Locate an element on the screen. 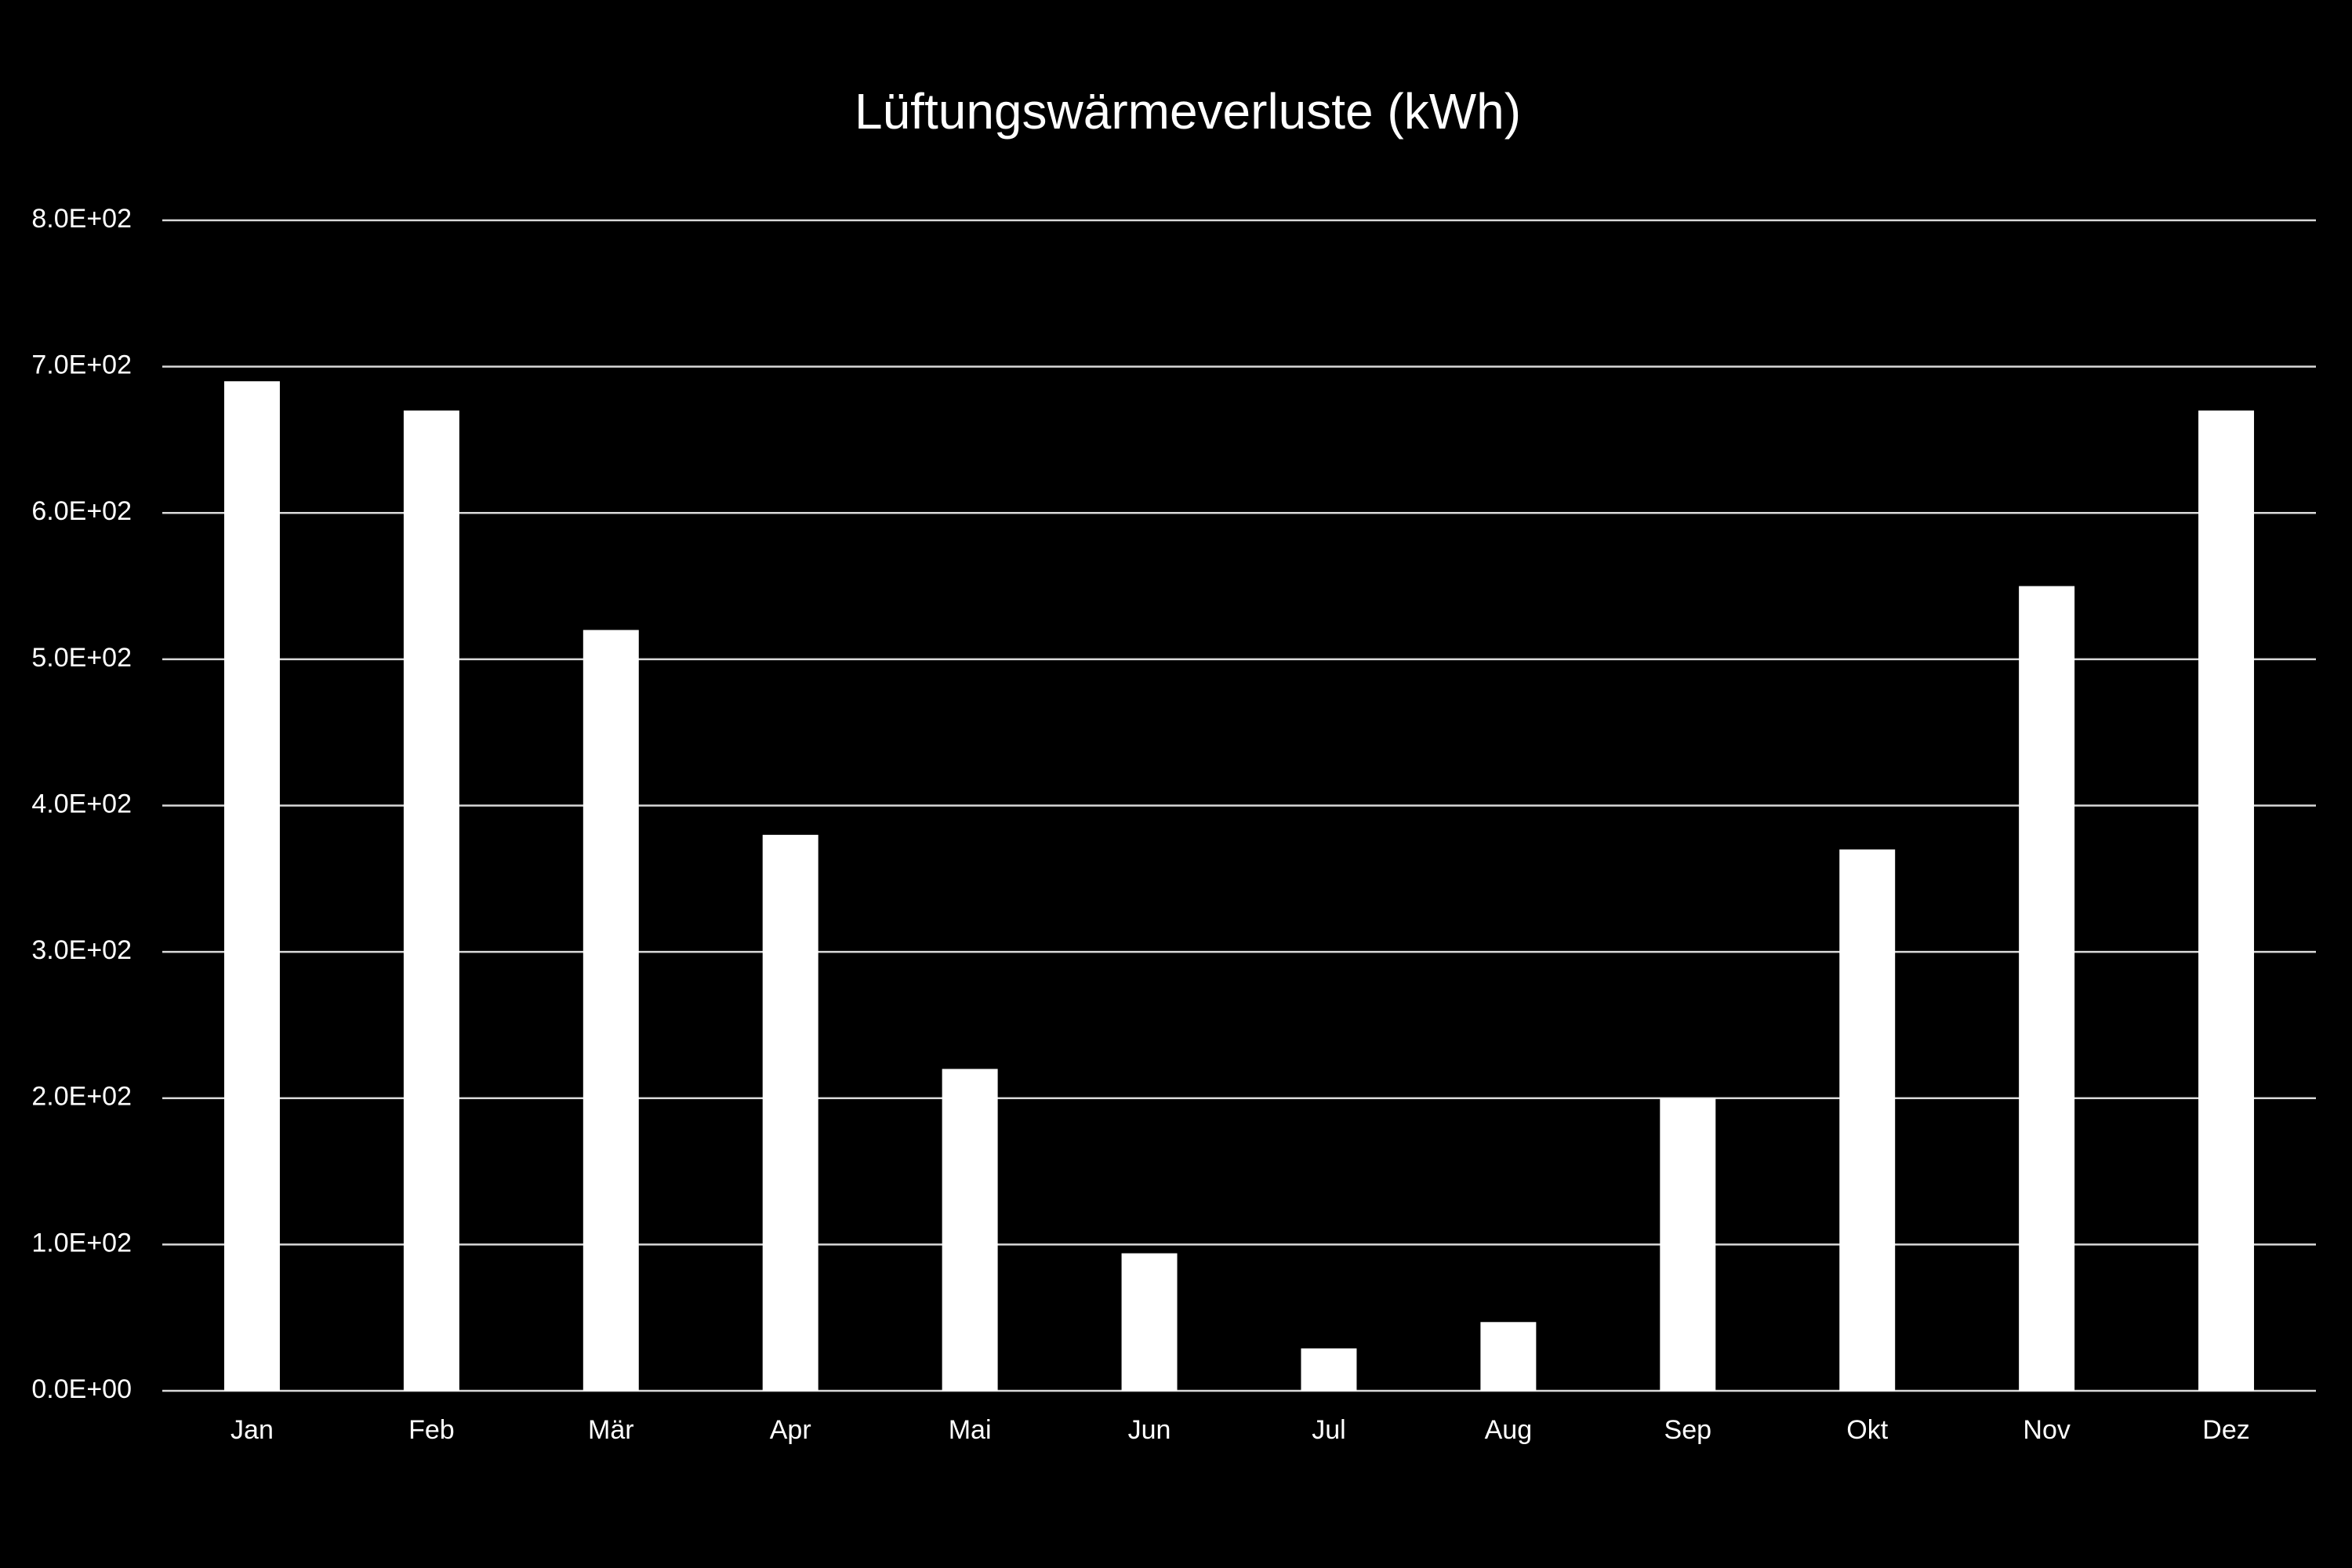 The height and width of the screenshot is (1568, 2352). x-tick-label: Apr is located at coordinates (790, 1430).